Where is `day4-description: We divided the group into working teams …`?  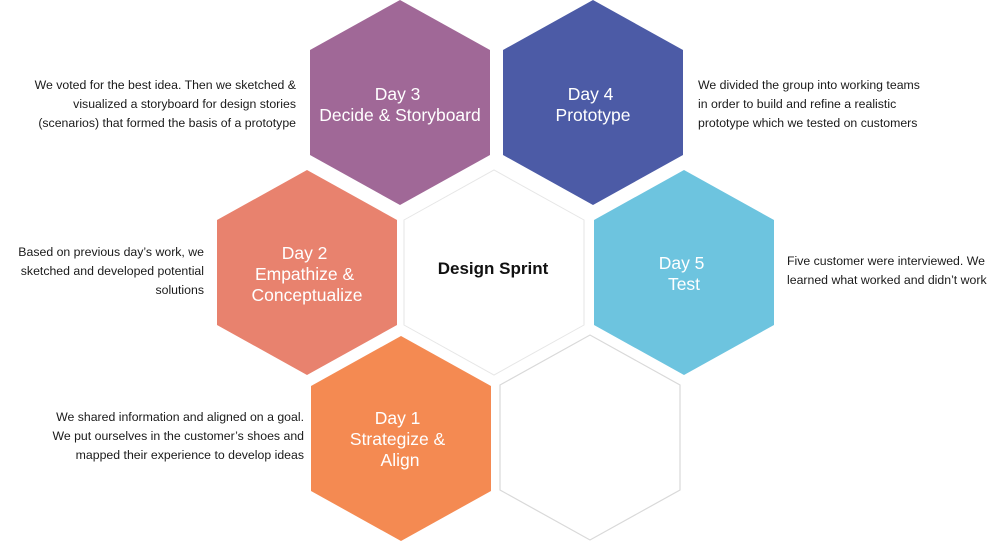 day4-description: We divided the group into working teams … is located at coordinates (809, 104).